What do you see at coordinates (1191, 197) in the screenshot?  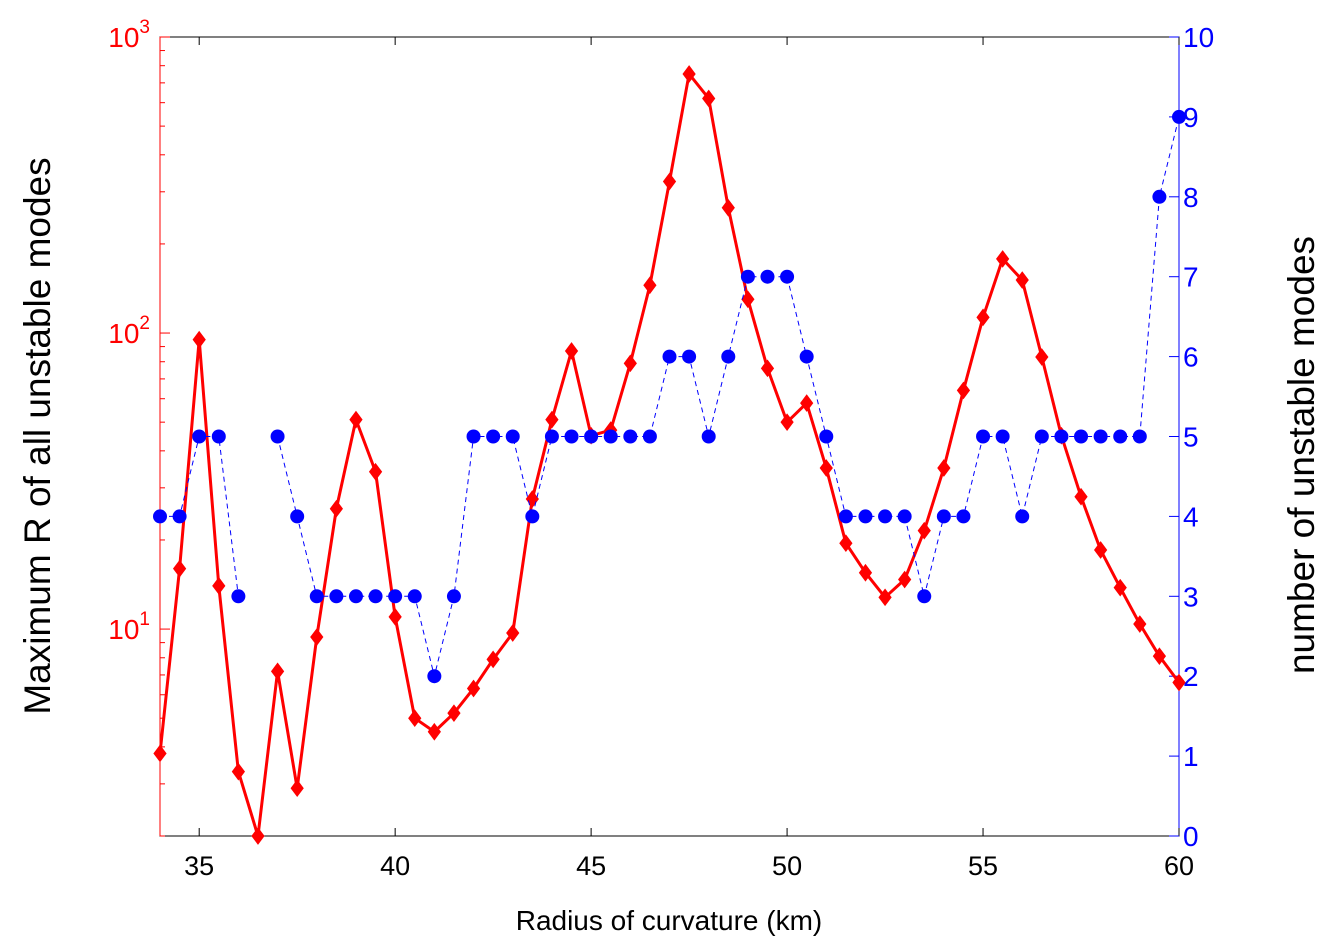 I see `right-tick-label: 8` at bounding box center [1191, 197].